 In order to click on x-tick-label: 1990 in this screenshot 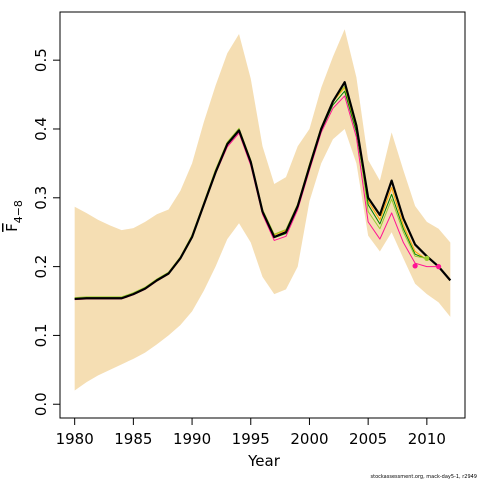, I will do `click(192, 439)`.